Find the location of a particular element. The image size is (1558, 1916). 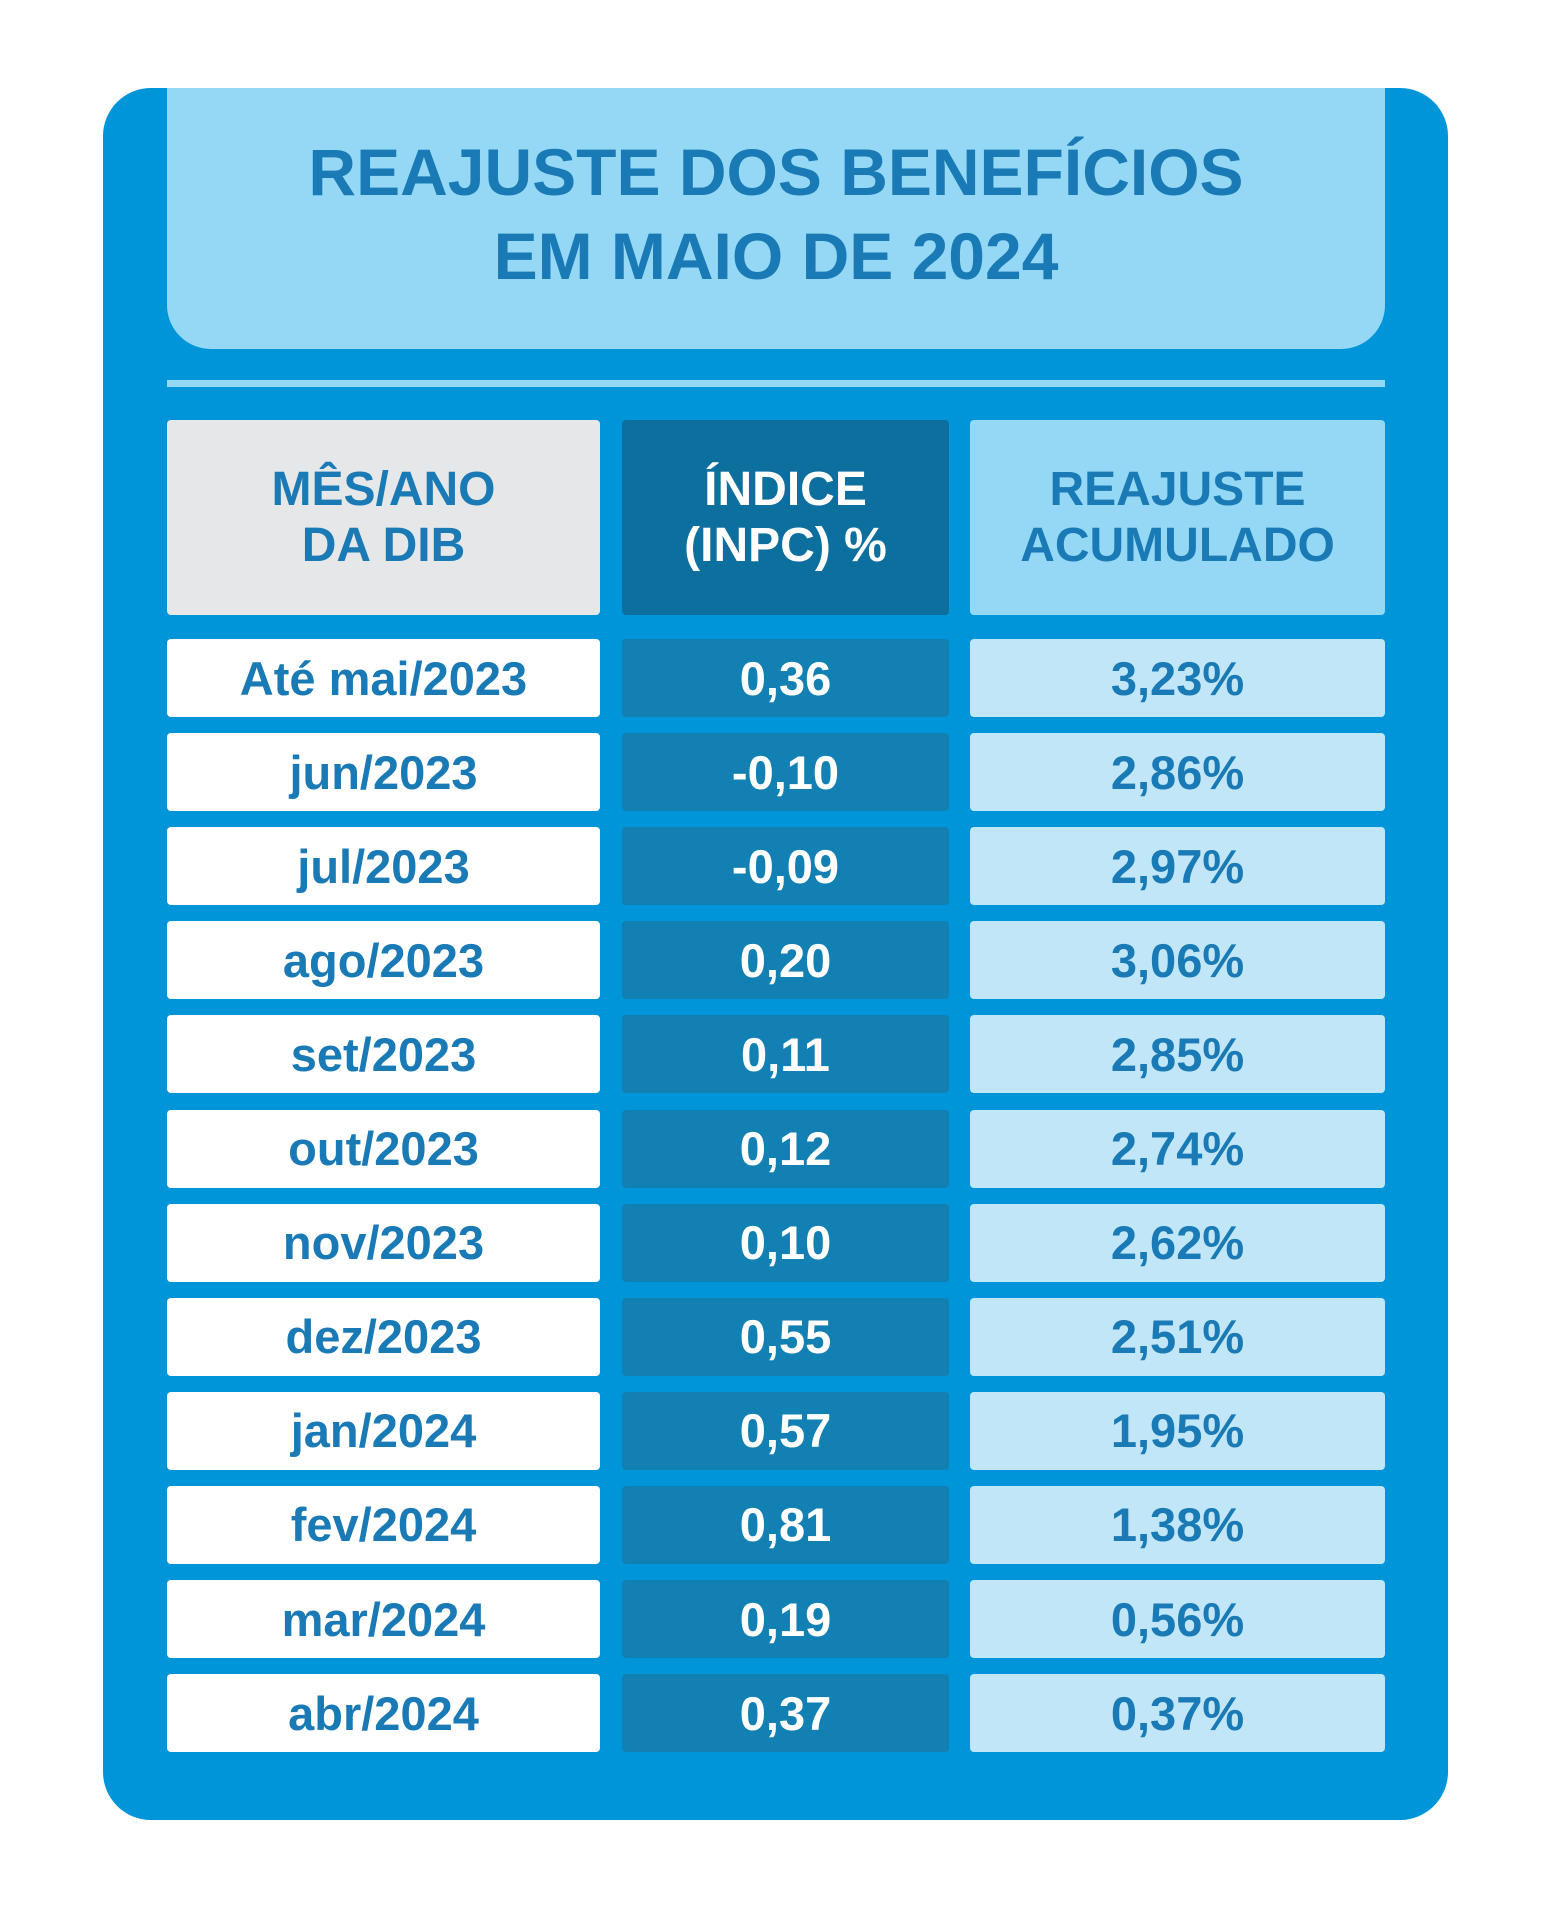

table-cell: 1,95% is located at coordinates (1177, 1430).